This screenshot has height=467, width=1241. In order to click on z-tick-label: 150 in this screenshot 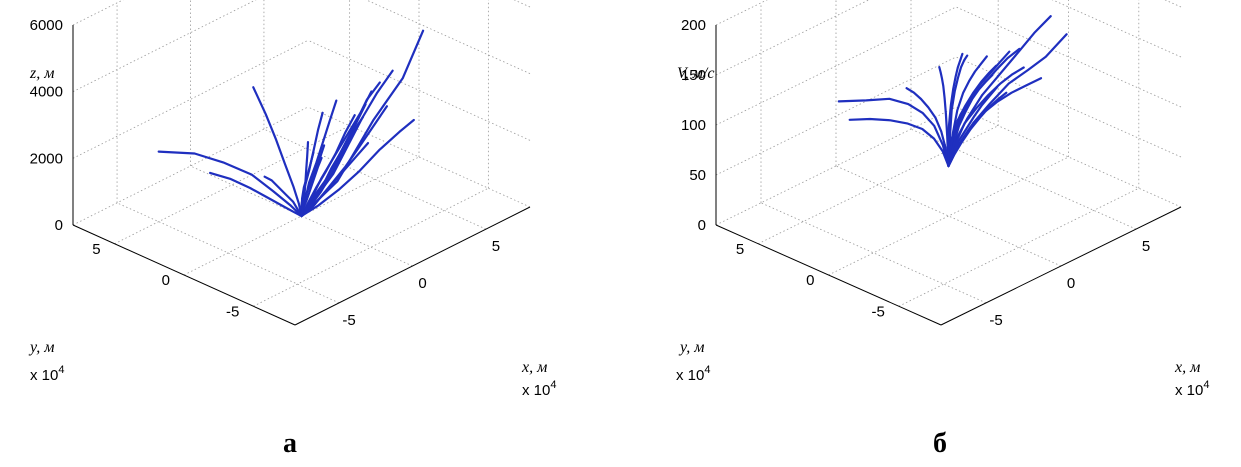, I will do `click(693, 75)`.